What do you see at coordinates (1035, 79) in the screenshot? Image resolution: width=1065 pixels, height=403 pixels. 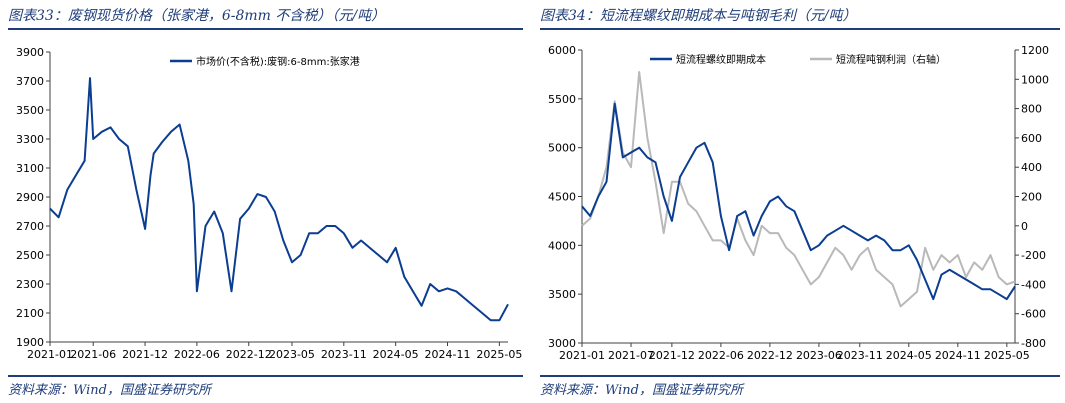 I see `y2-tick-label: 1000` at bounding box center [1035, 79].